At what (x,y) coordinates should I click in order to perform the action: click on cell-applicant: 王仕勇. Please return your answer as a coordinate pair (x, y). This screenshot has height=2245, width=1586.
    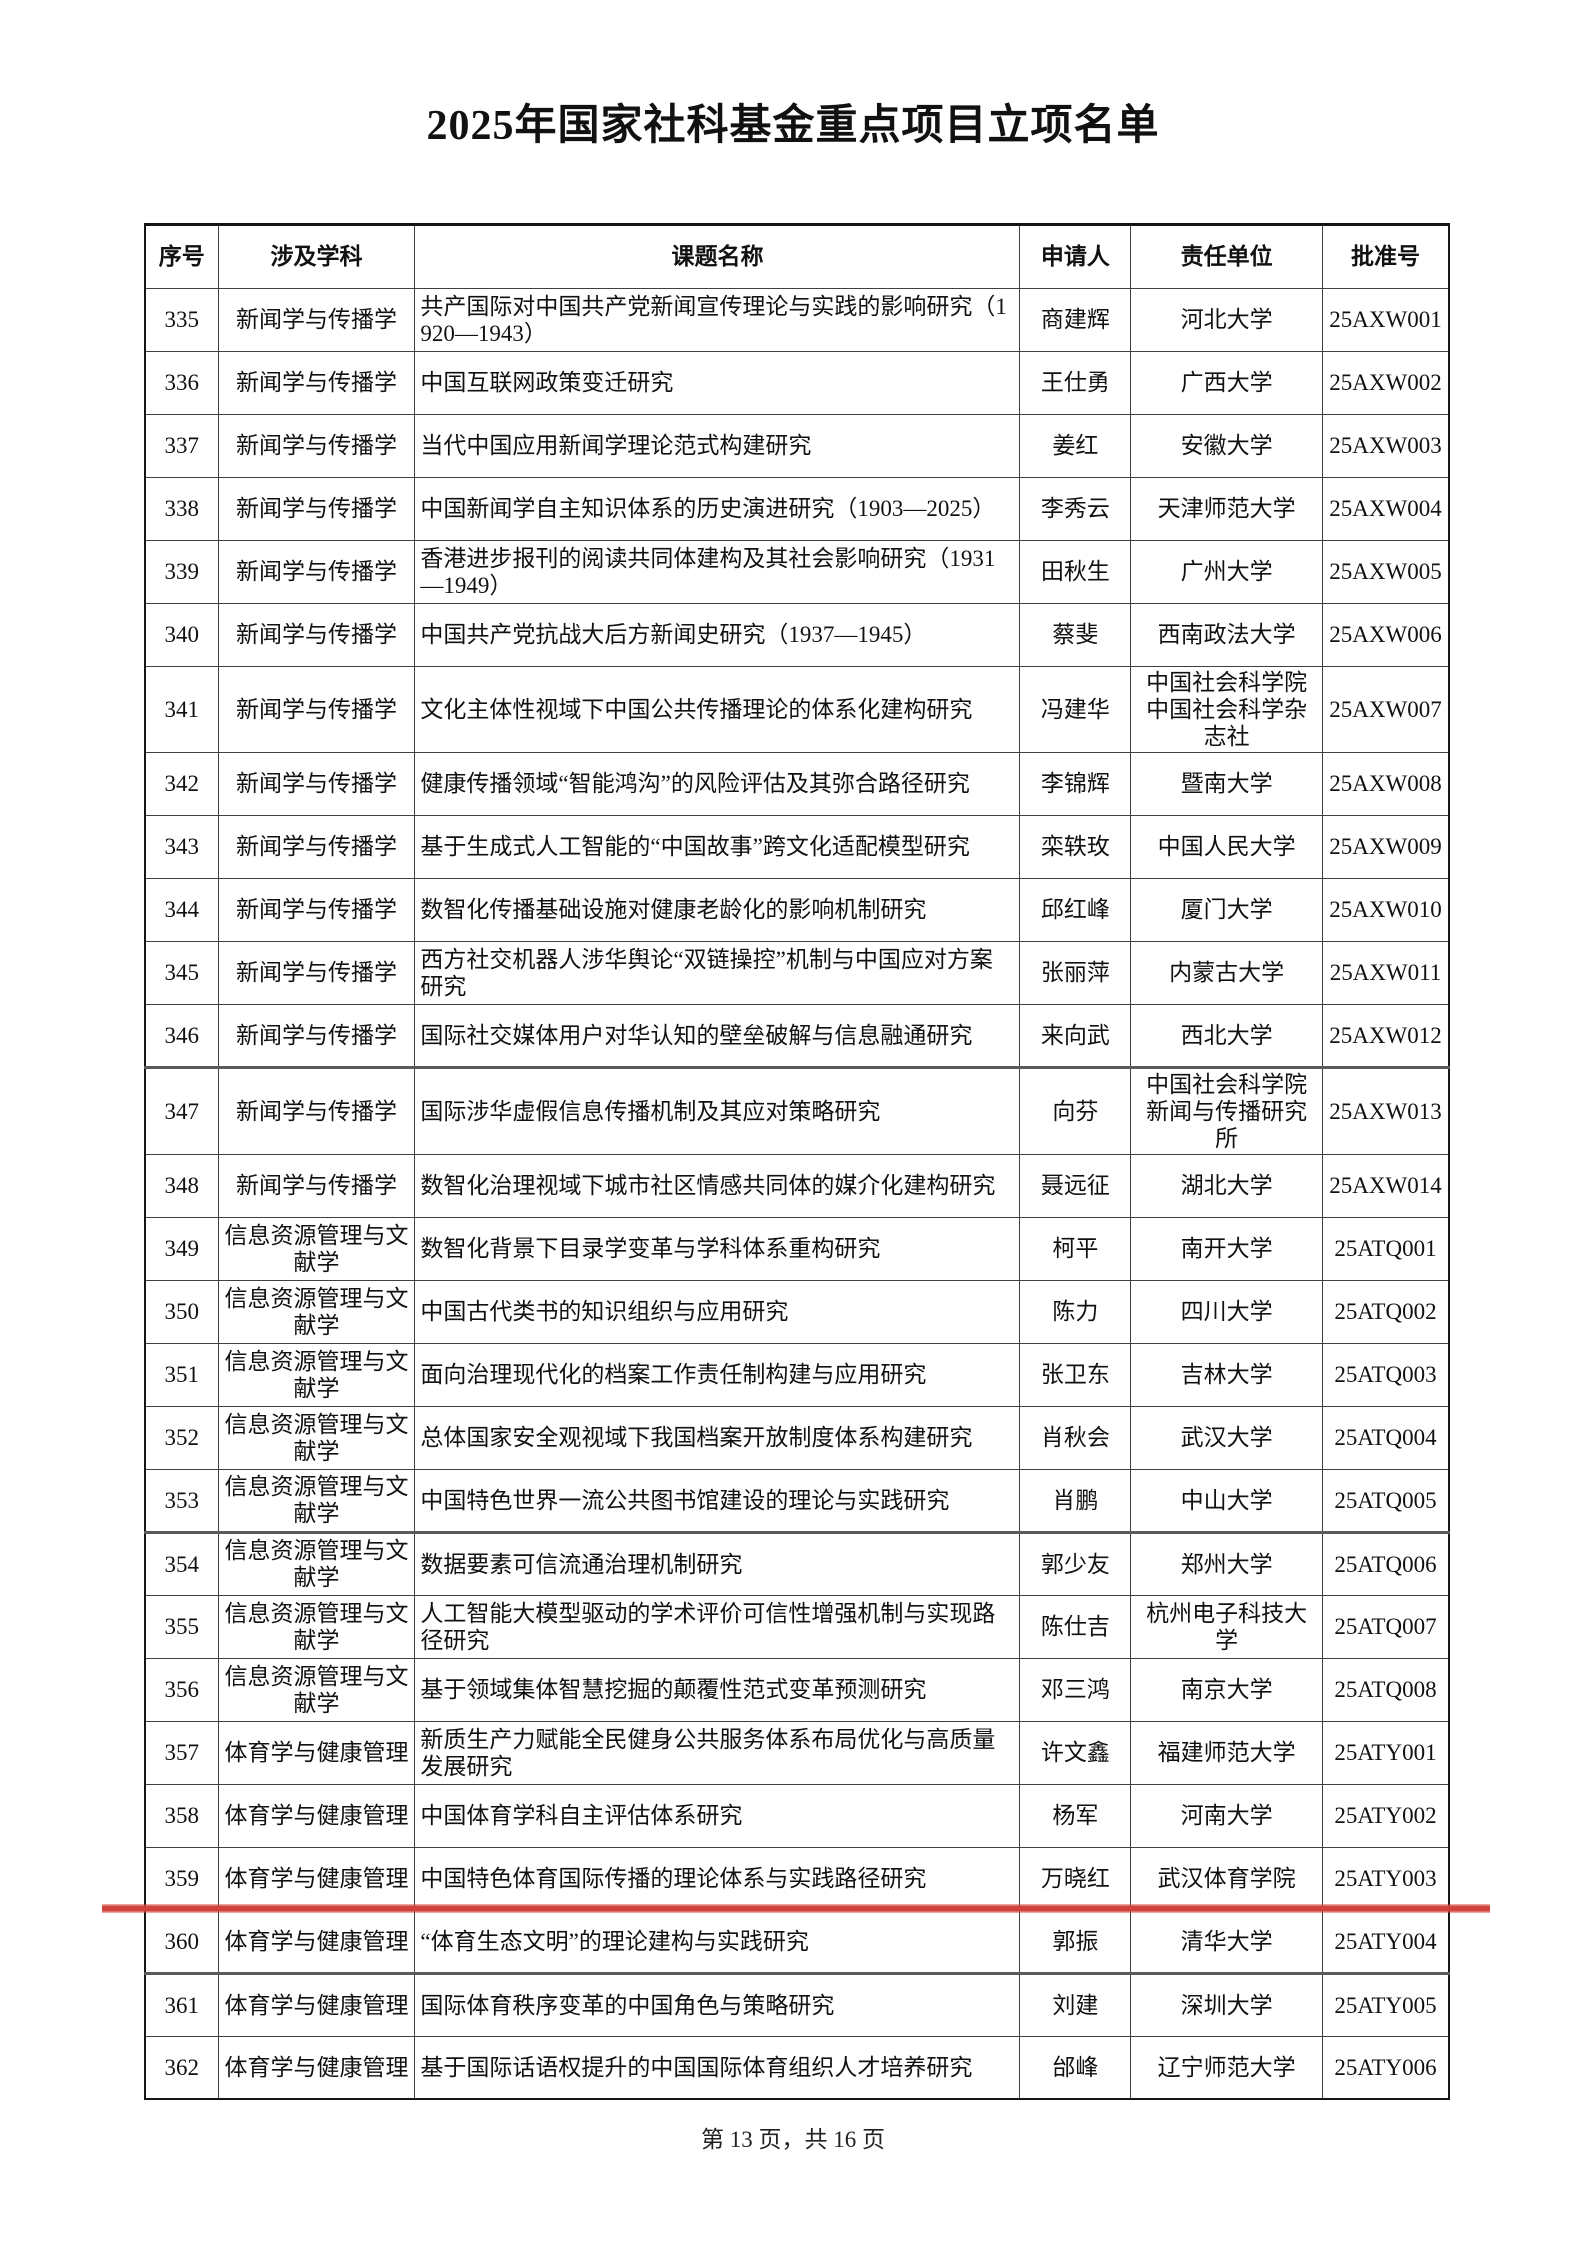
    Looking at the image, I should click on (1075, 382).